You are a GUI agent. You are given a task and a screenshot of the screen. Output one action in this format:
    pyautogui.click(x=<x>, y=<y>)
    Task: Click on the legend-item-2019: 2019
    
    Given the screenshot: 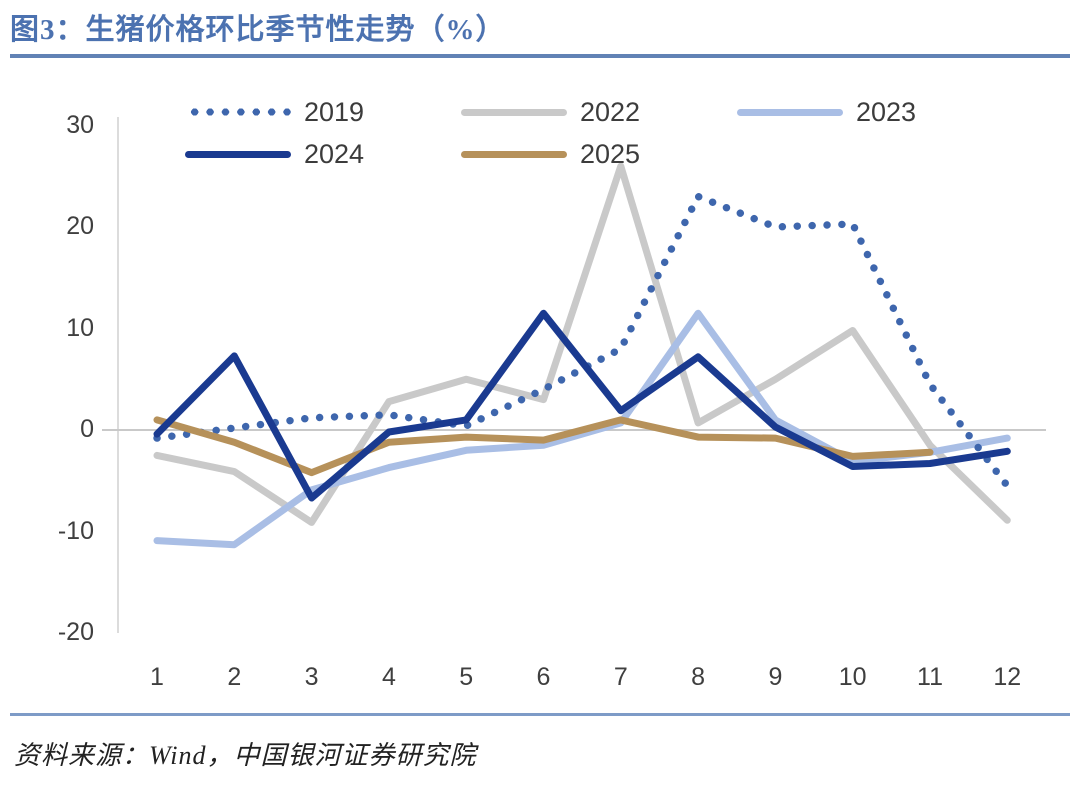 What is the action you would take?
    pyautogui.click(x=274, y=112)
    